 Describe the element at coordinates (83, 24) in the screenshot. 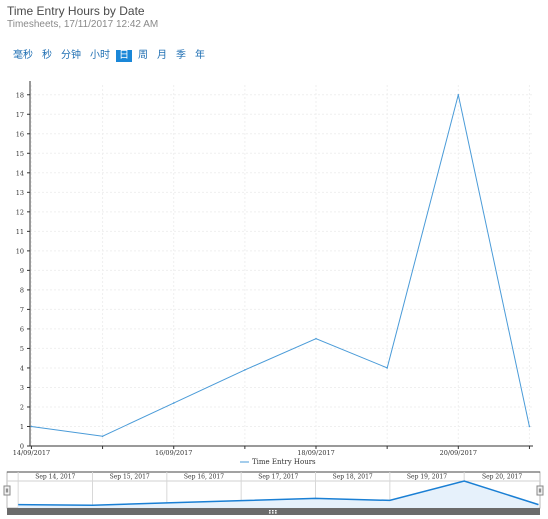

I see `chart-subtitle: Timesheets, 17/11/2017 12:42 AM` at that location.